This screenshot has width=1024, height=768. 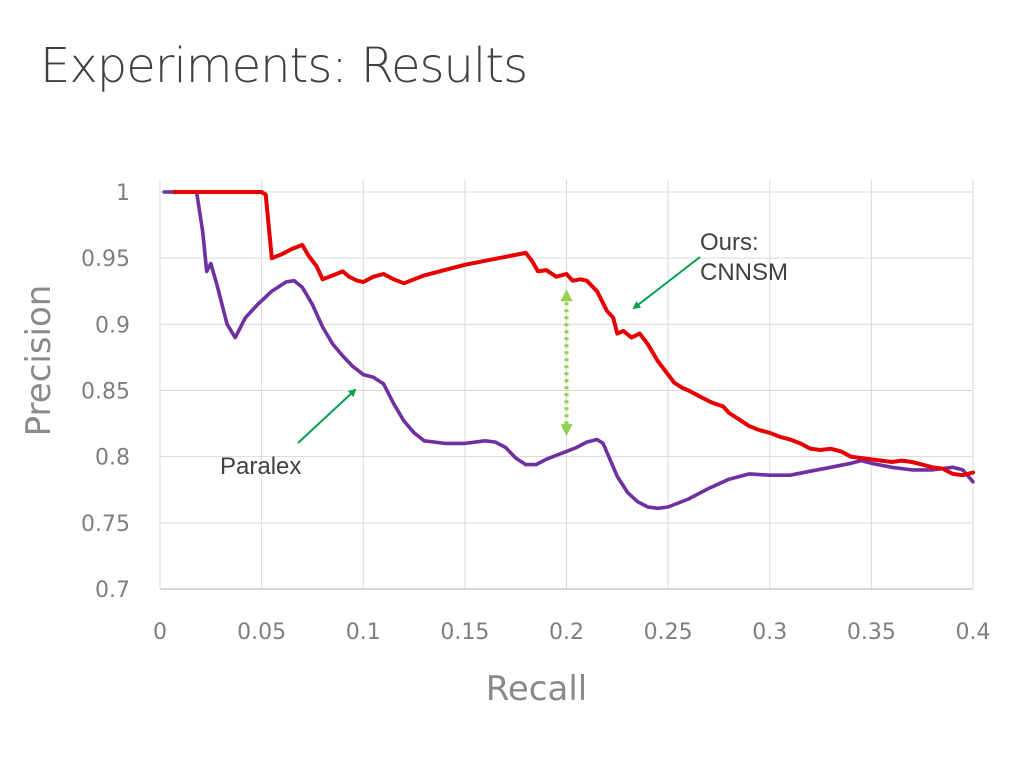 What do you see at coordinates (123, 193) in the screenshot?
I see `y-tick-label: 1` at bounding box center [123, 193].